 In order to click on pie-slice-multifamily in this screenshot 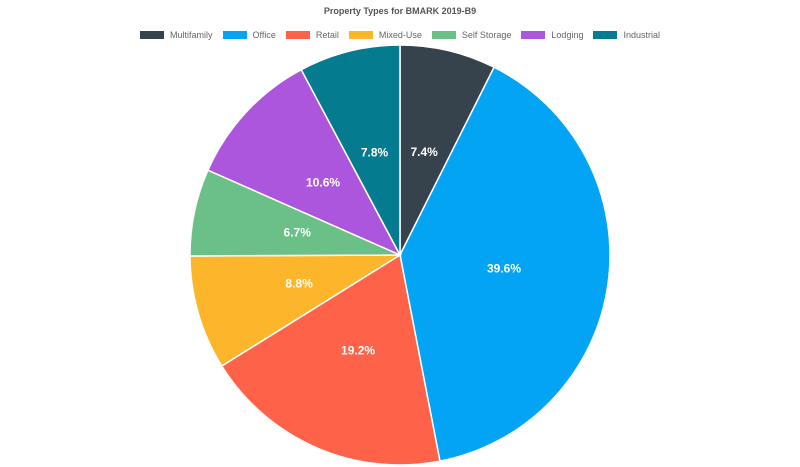, I will do `click(447, 150)`.